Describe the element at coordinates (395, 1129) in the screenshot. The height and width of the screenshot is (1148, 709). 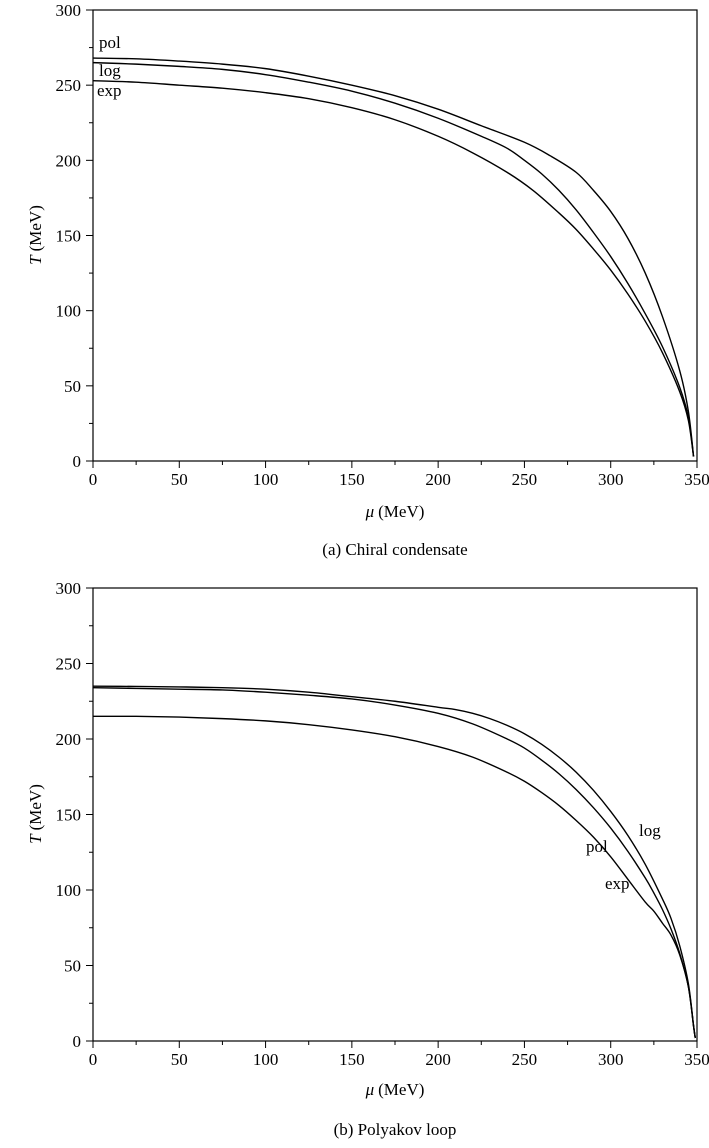
I see `panel-caption: (b) Polyakov loop` at that location.